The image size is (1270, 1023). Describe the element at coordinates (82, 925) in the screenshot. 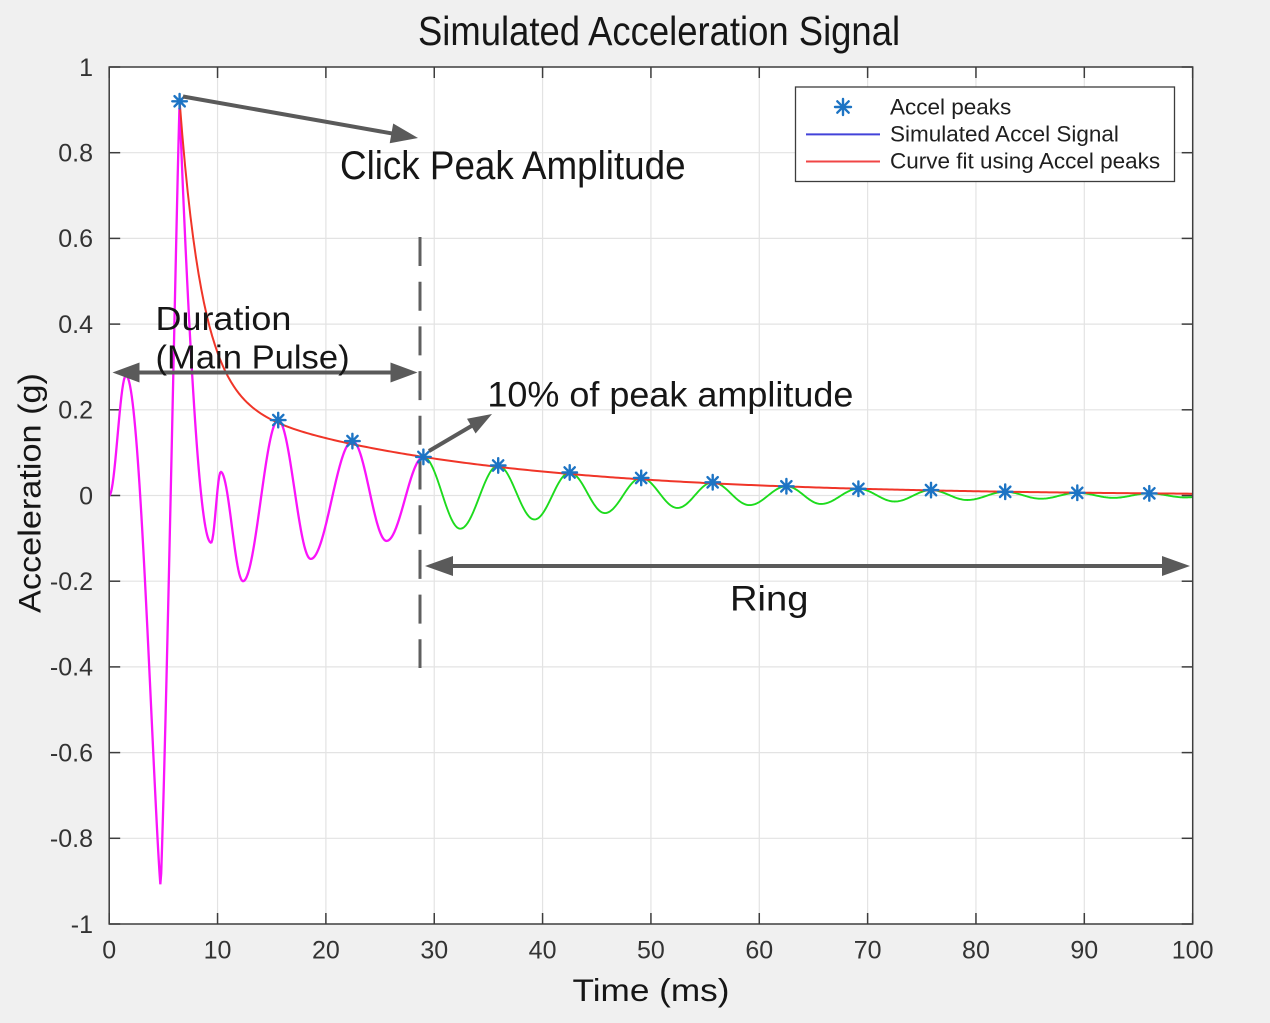

I see `svg-text: -1` at that location.